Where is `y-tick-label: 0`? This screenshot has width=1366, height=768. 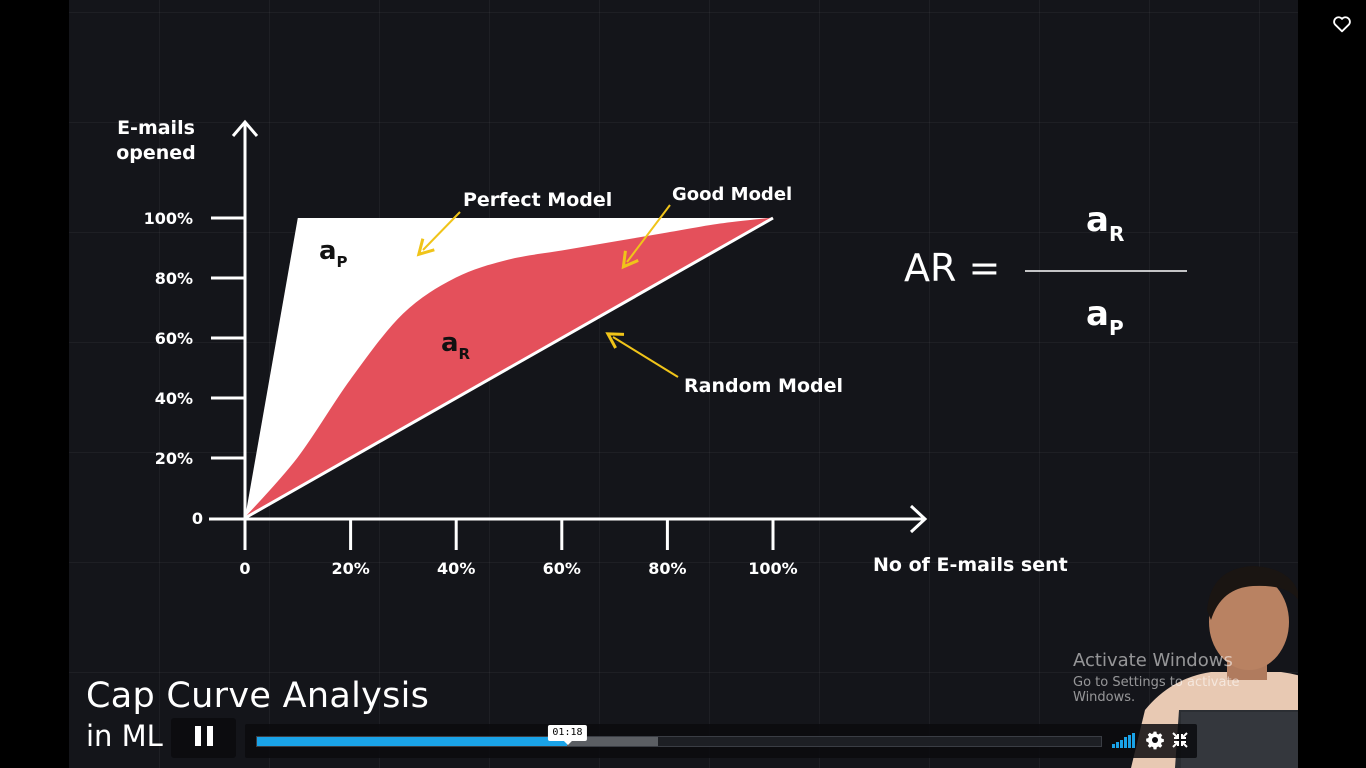 y-tick-label: 0 is located at coordinates (197, 518).